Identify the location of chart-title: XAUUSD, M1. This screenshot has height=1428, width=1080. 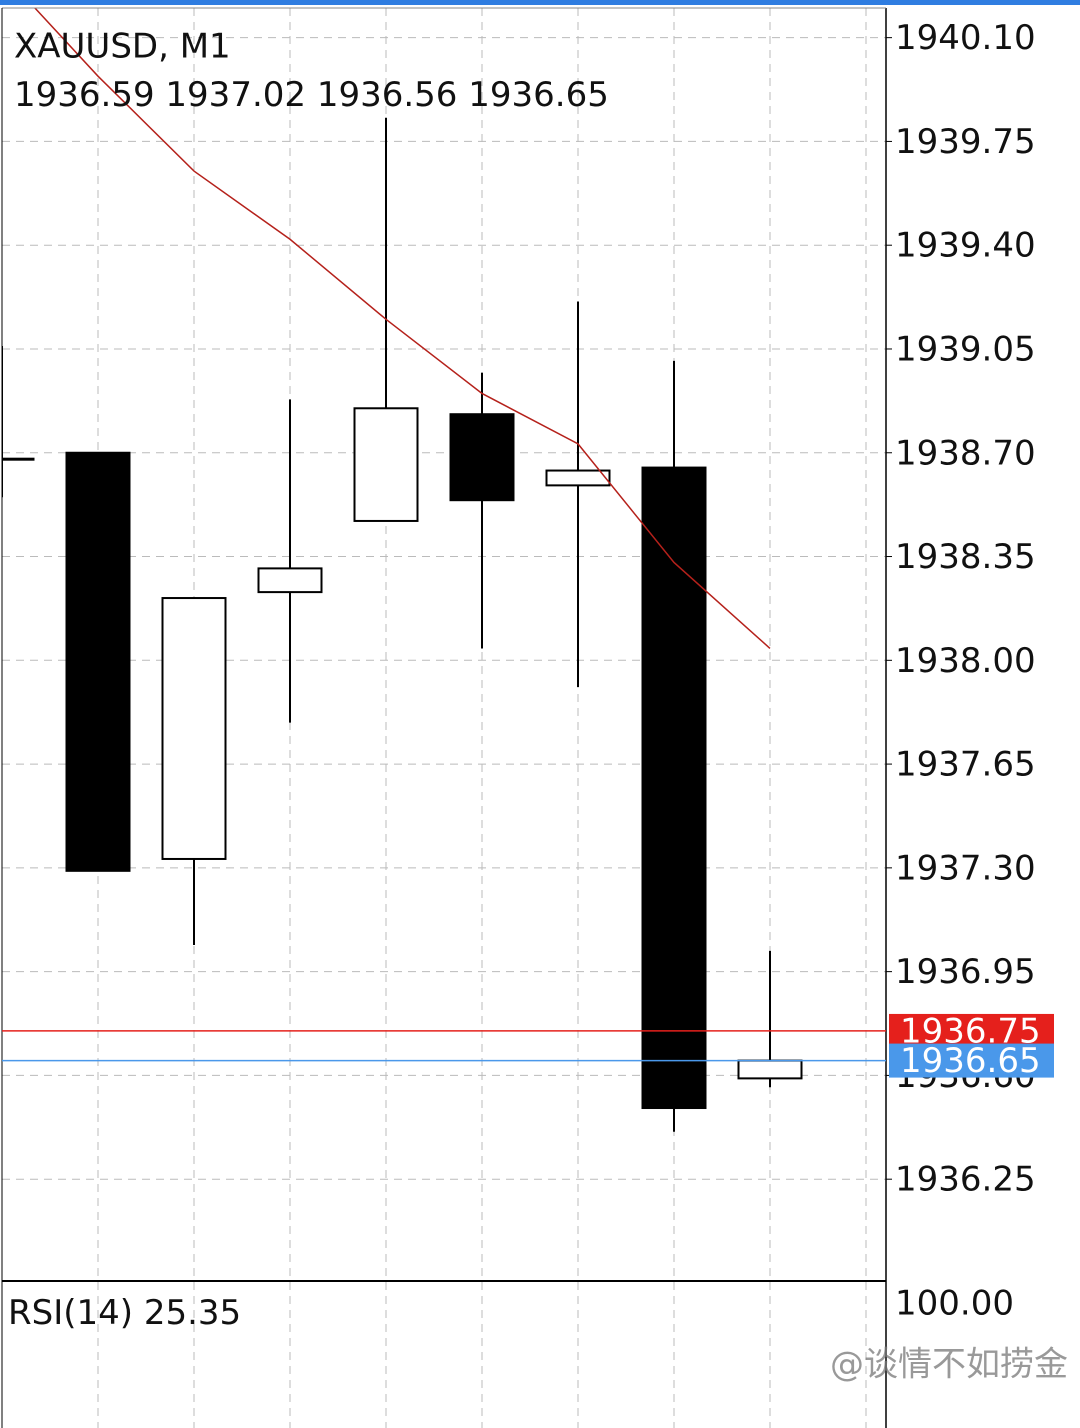
(122, 47).